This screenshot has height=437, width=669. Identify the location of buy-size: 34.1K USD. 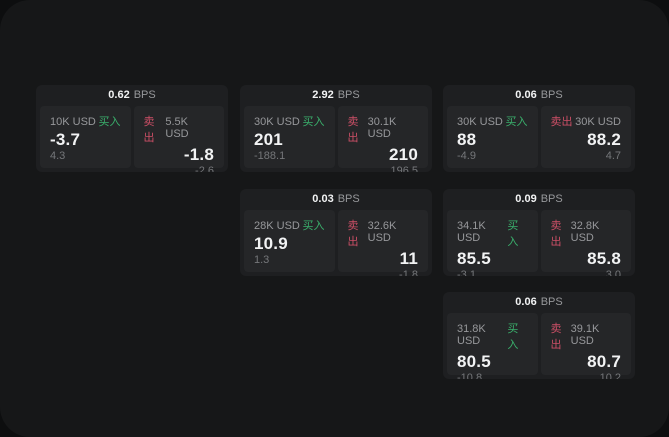
(471, 232).